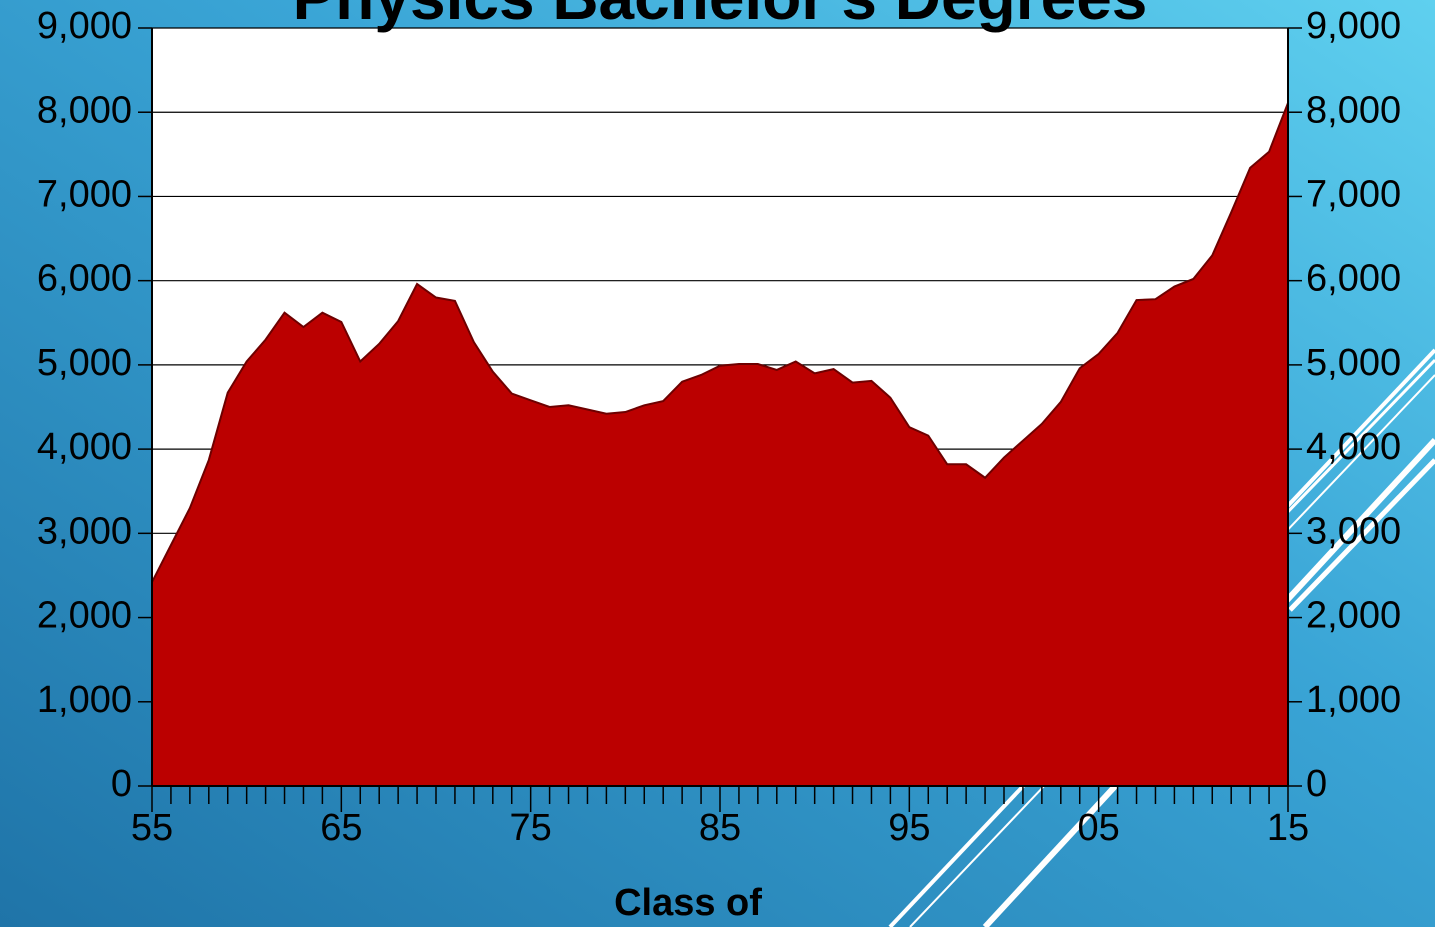  Describe the element at coordinates (1353, 26) in the screenshot. I see `y2-tick-label: 9,000` at that location.